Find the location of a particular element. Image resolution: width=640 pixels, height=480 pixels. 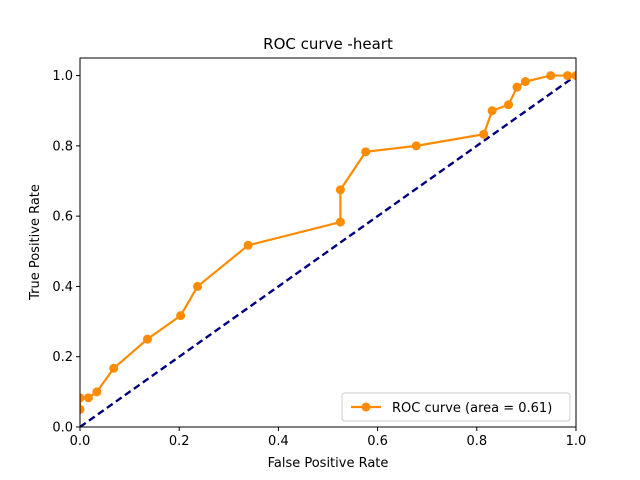

y-tick-label: 0.8 is located at coordinates (62, 146).